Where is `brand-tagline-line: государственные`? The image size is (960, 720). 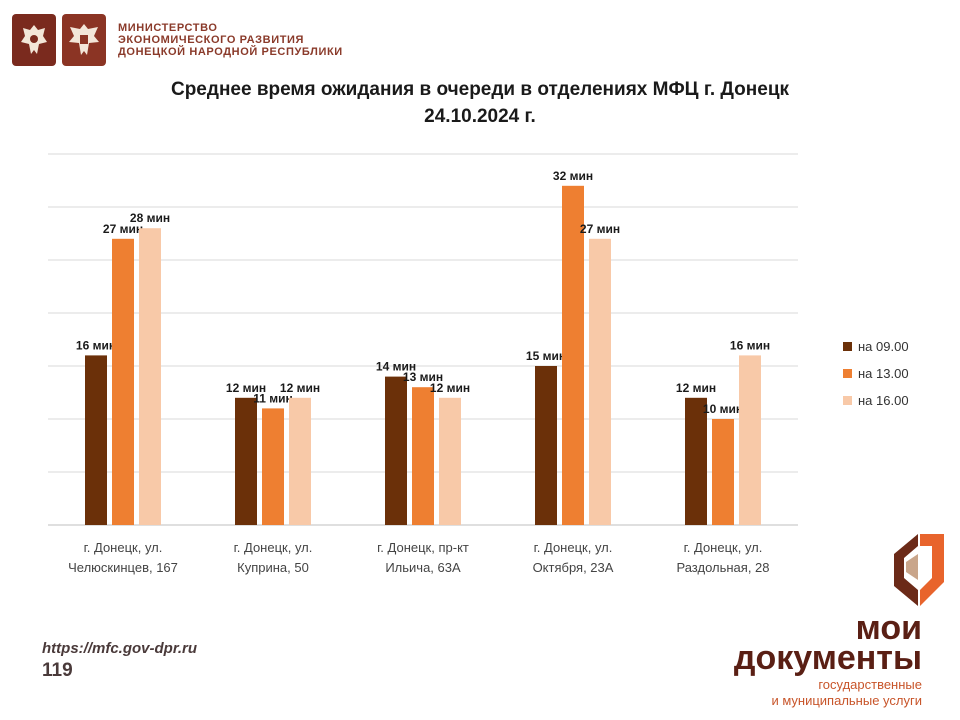
brand-tagline-line: государственные is located at coordinates (870, 684).